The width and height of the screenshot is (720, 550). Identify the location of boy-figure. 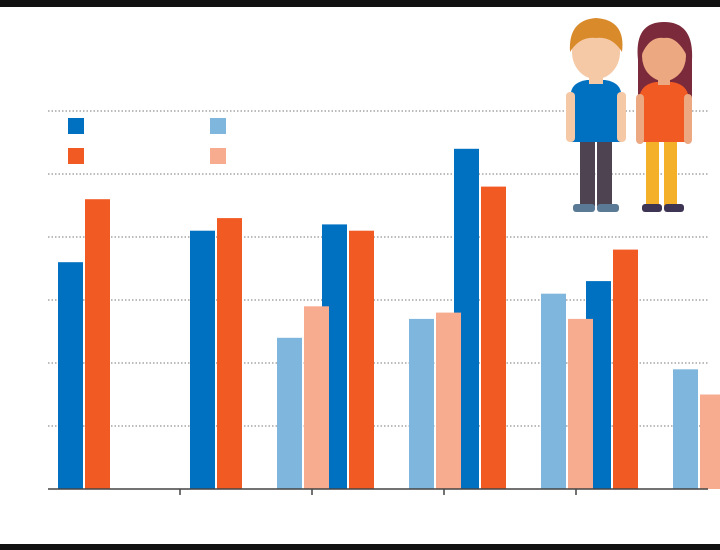
(596, 115).